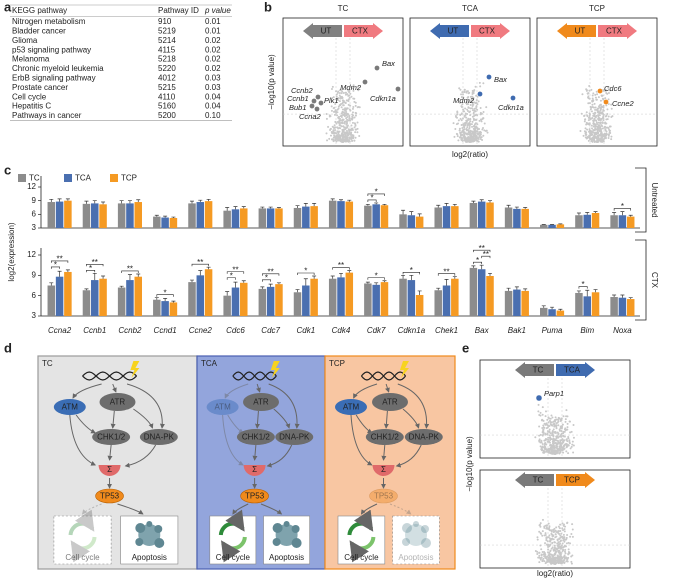 This screenshot has width=675, height=579. I want to click on significance-bracket, so click(486, 257).